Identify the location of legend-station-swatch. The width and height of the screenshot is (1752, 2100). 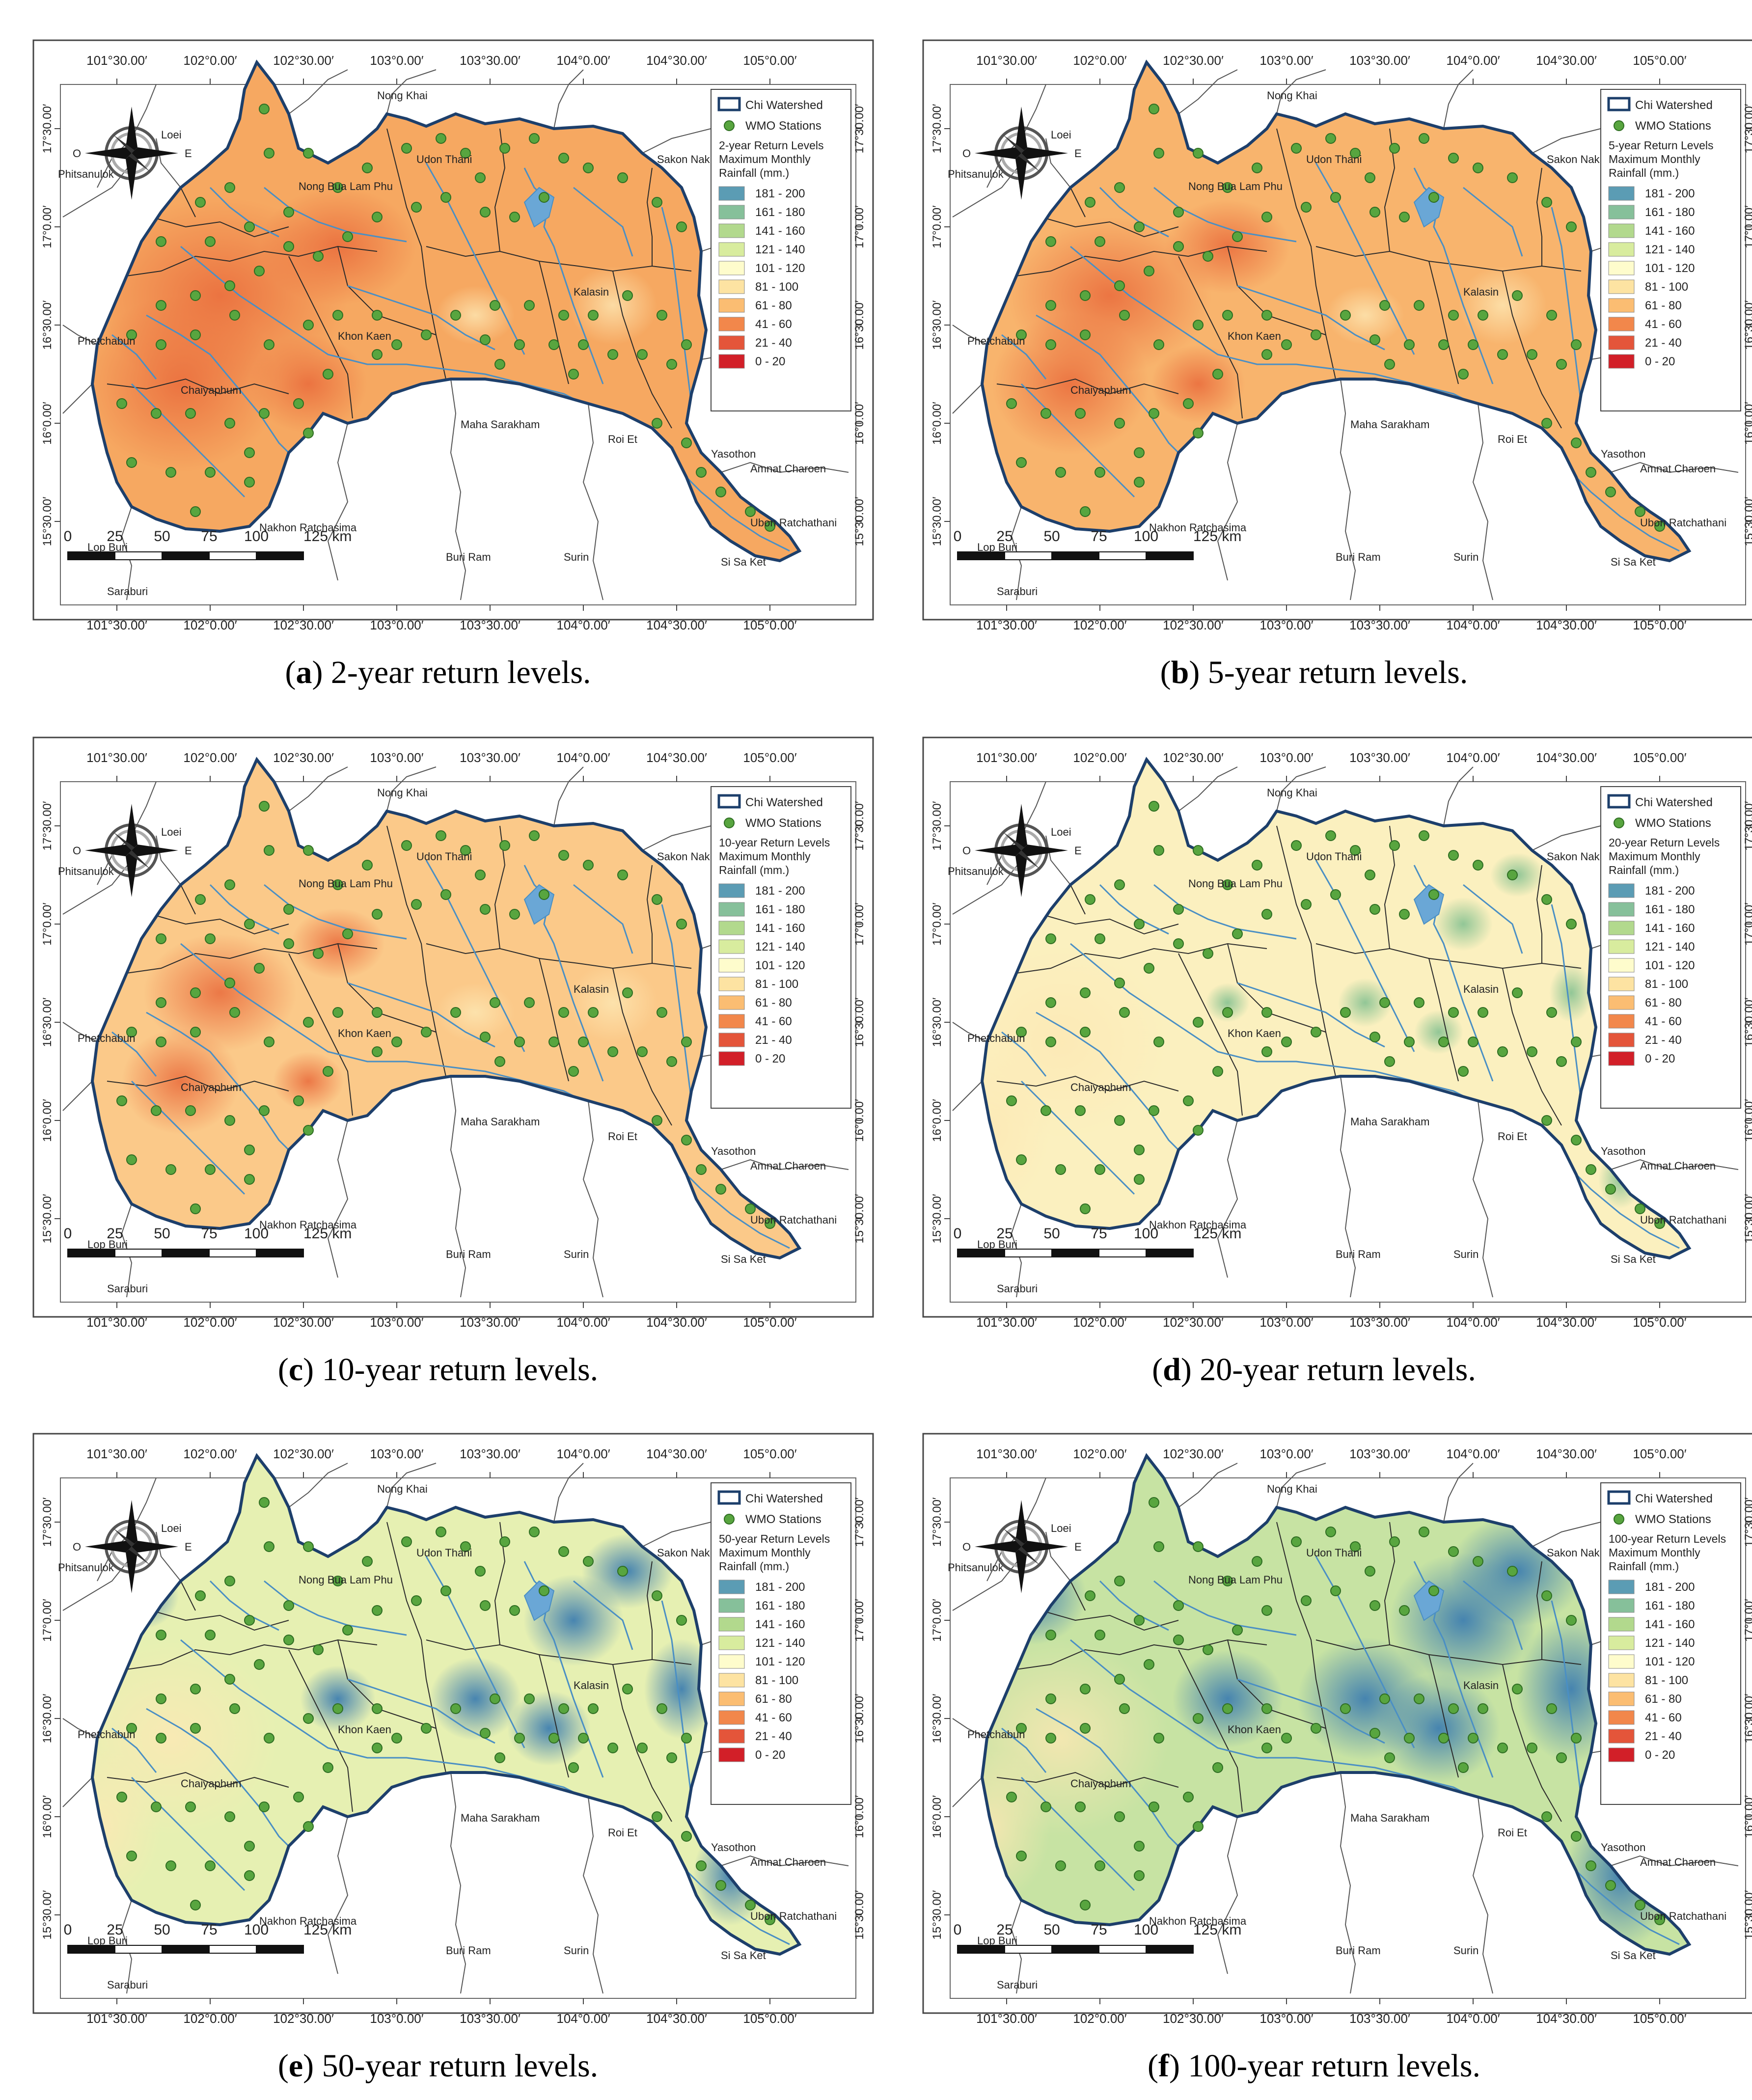
(729, 125).